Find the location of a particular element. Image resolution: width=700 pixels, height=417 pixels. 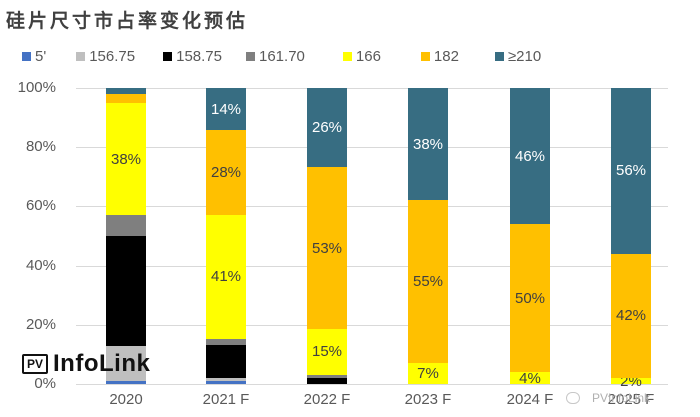

legend-label: 161.70 is located at coordinates (282, 56).